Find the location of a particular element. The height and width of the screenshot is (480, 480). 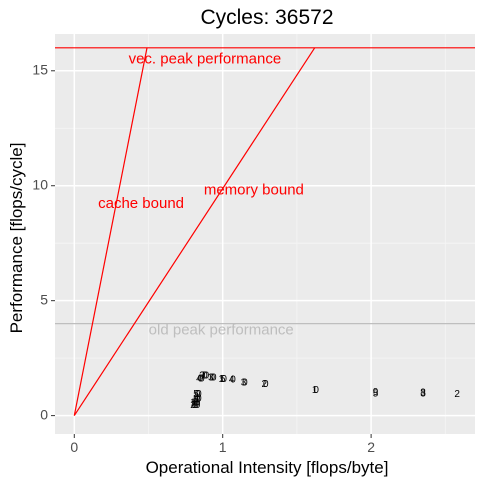

annotation-label: old peak performance is located at coordinates (221, 330).